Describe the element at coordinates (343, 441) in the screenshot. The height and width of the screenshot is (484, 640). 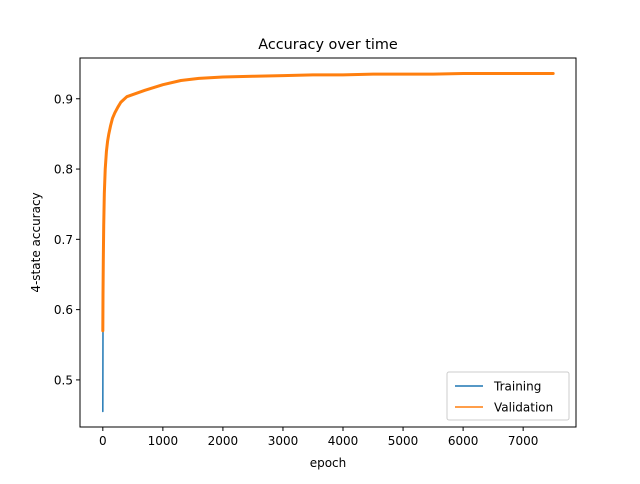
I see `x-tick-label: 4000` at that location.